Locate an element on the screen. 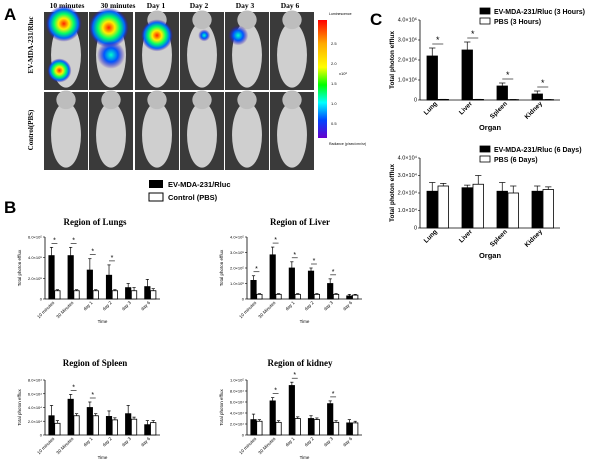  y-tick-label: 3.0×10⁴ is located at coordinates (408, 175).